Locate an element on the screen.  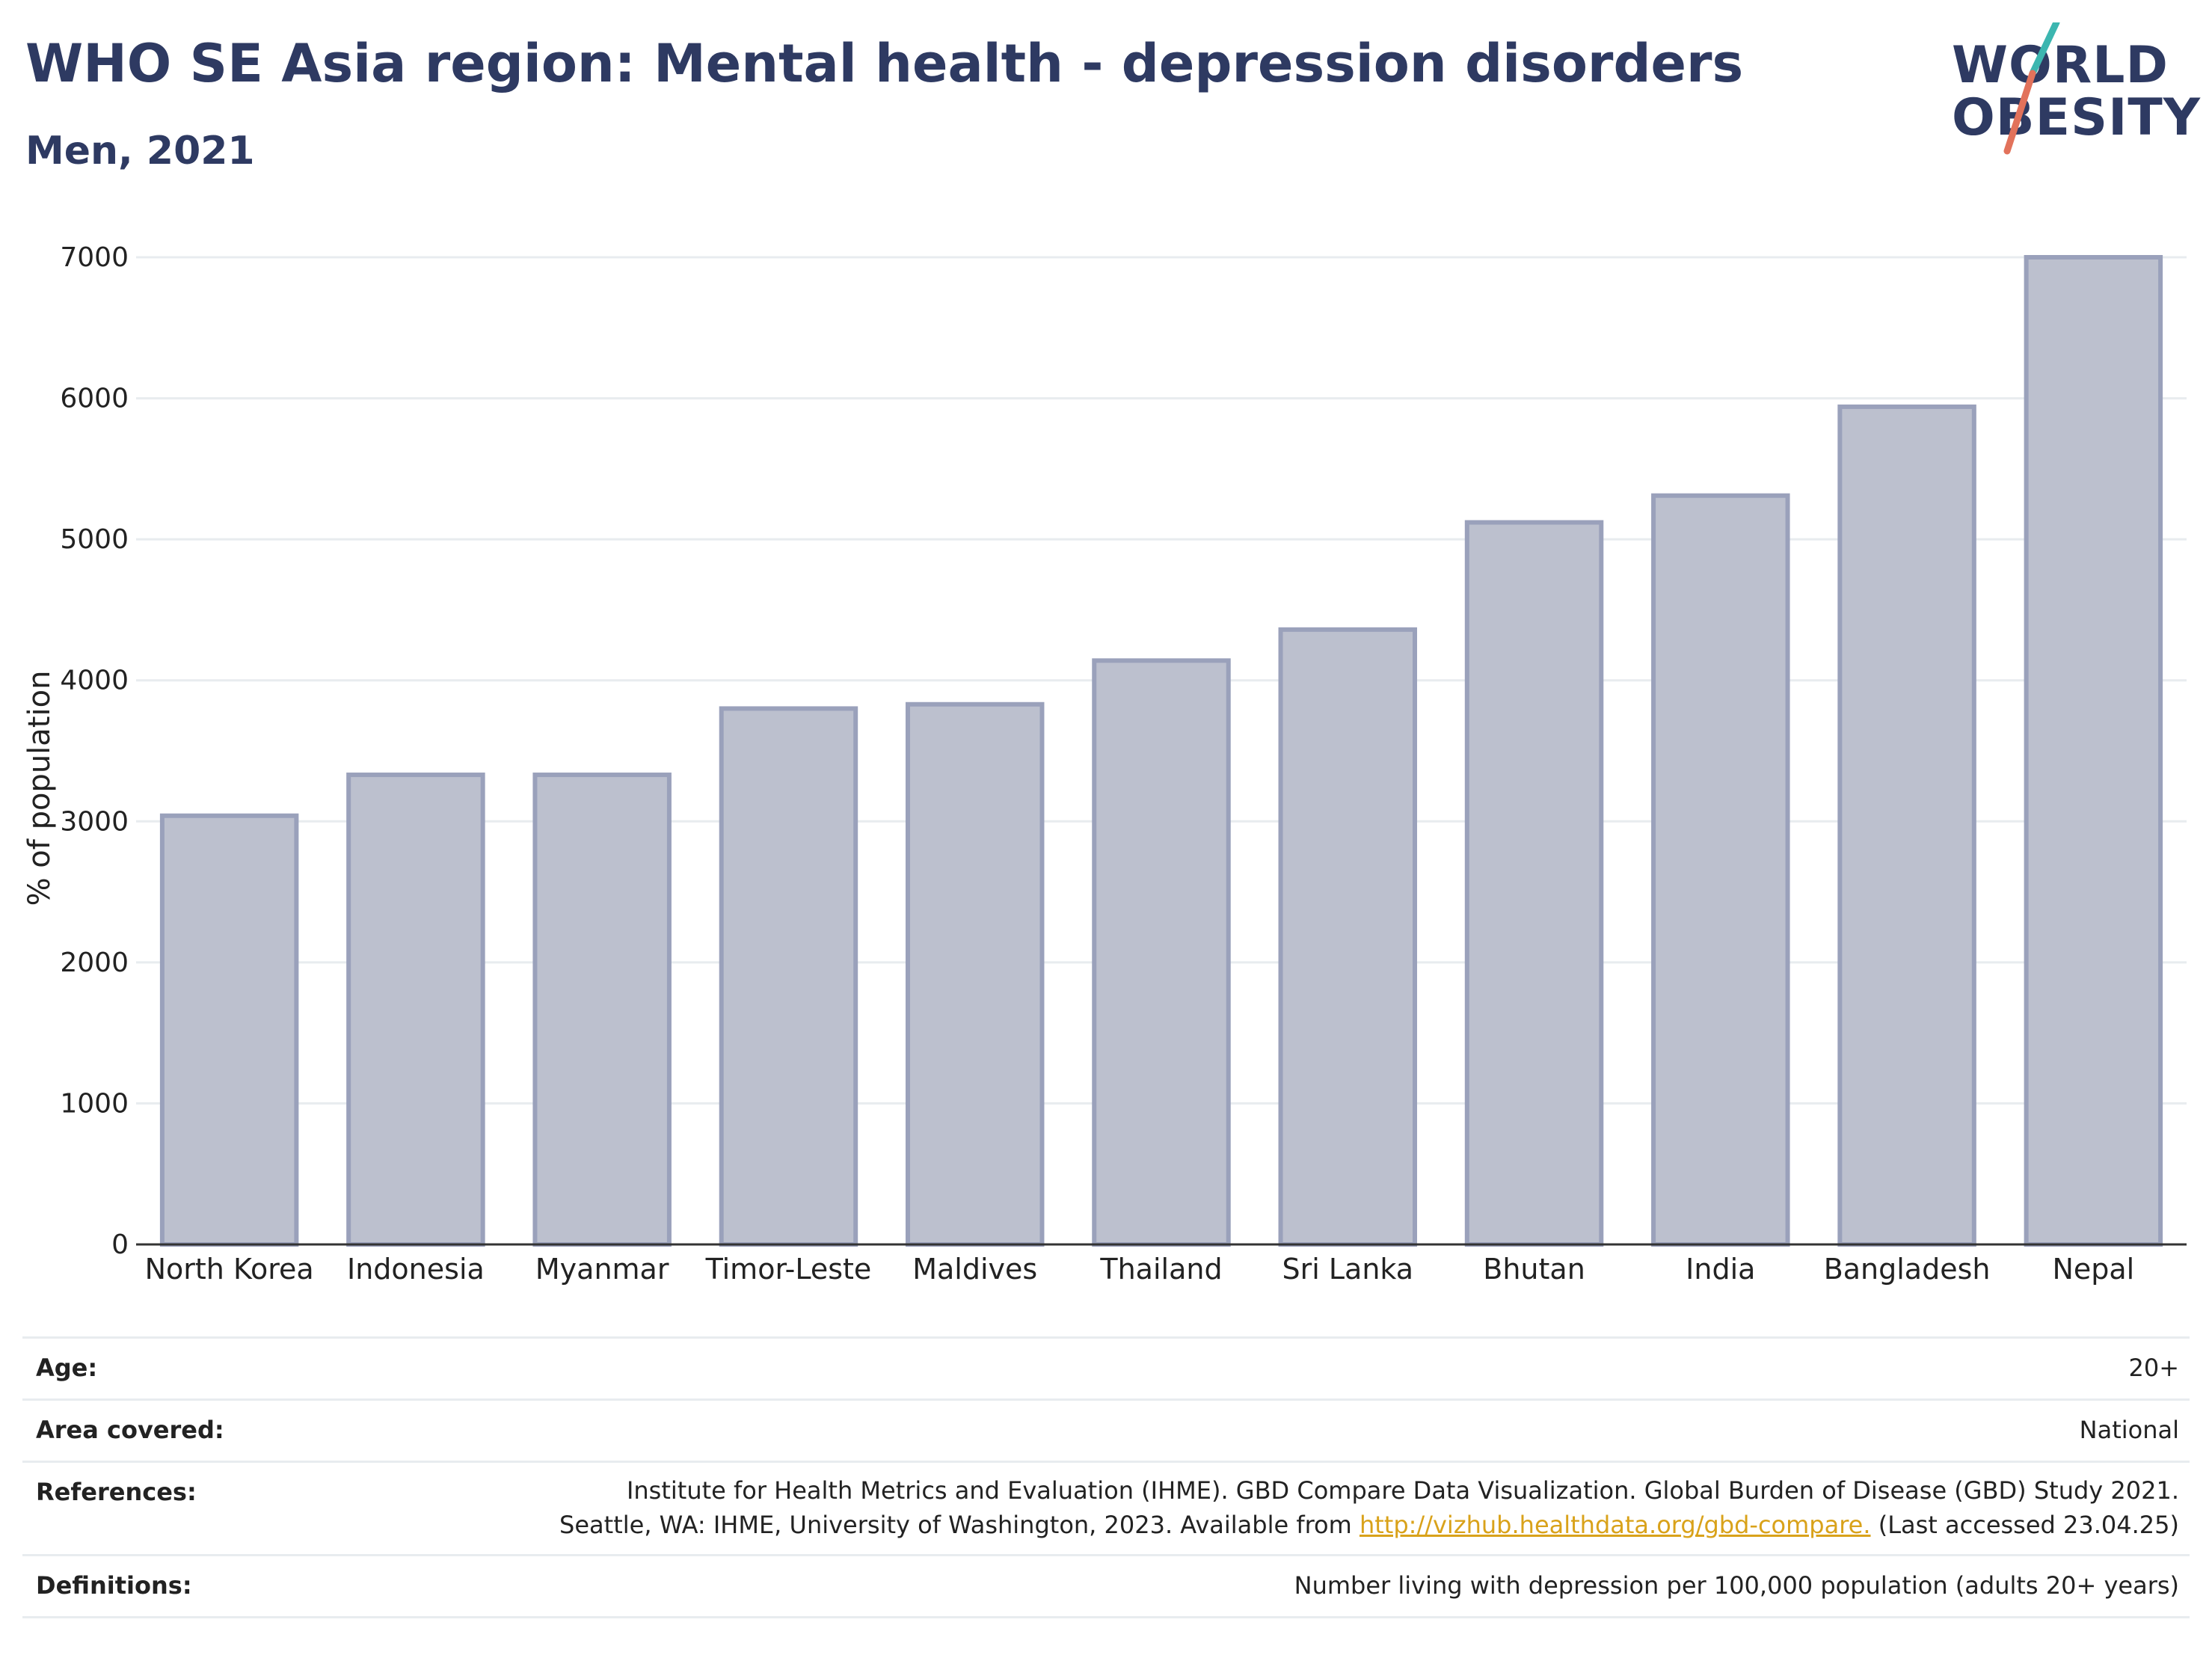
bar-maldives is located at coordinates (975, 974).